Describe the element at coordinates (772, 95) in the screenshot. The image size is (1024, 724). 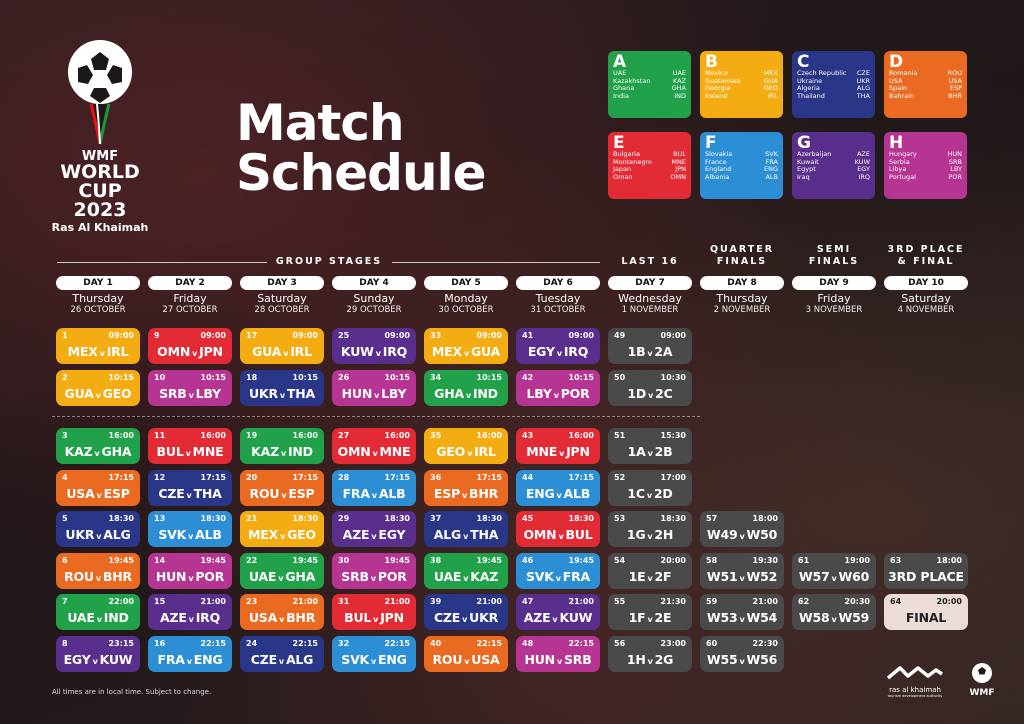
I see `team-code: IRL` at that location.